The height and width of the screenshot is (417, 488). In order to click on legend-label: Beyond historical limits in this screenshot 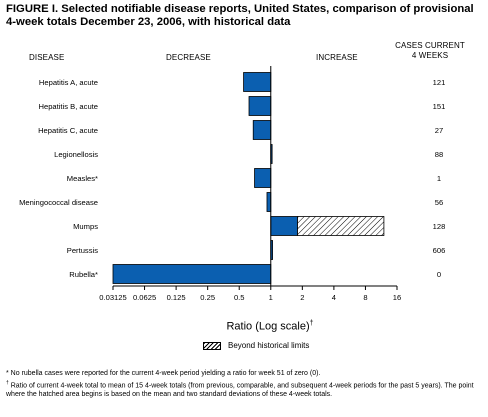, I will do `click(269, 345)`.